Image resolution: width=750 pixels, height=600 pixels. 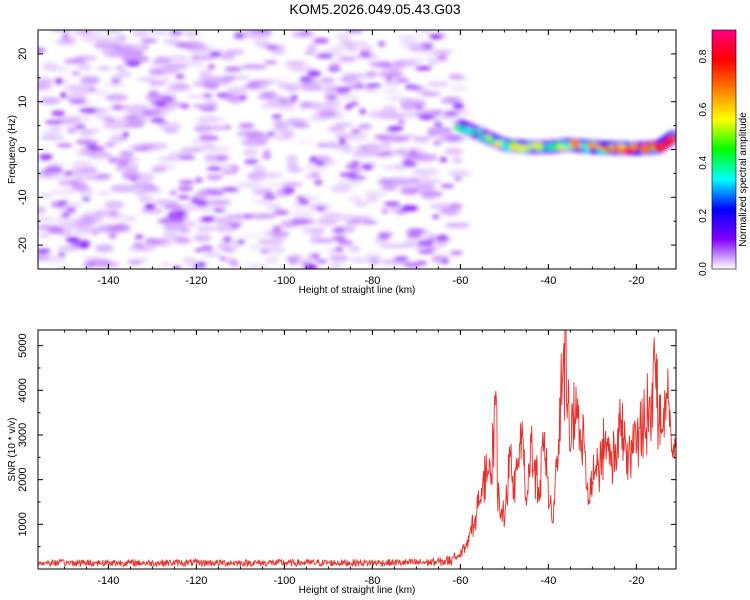 I want to click on x-axis-label: Height of straight line (km), so click(x=357, y=590).